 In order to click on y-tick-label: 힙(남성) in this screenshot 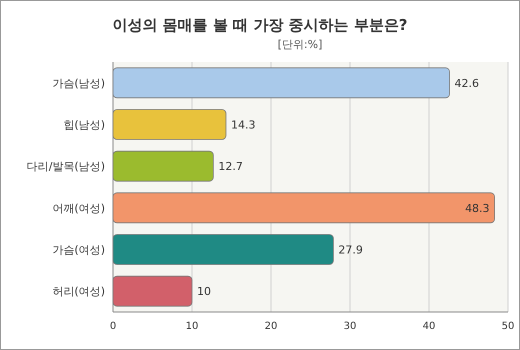, I will do `click(84, 125)`.